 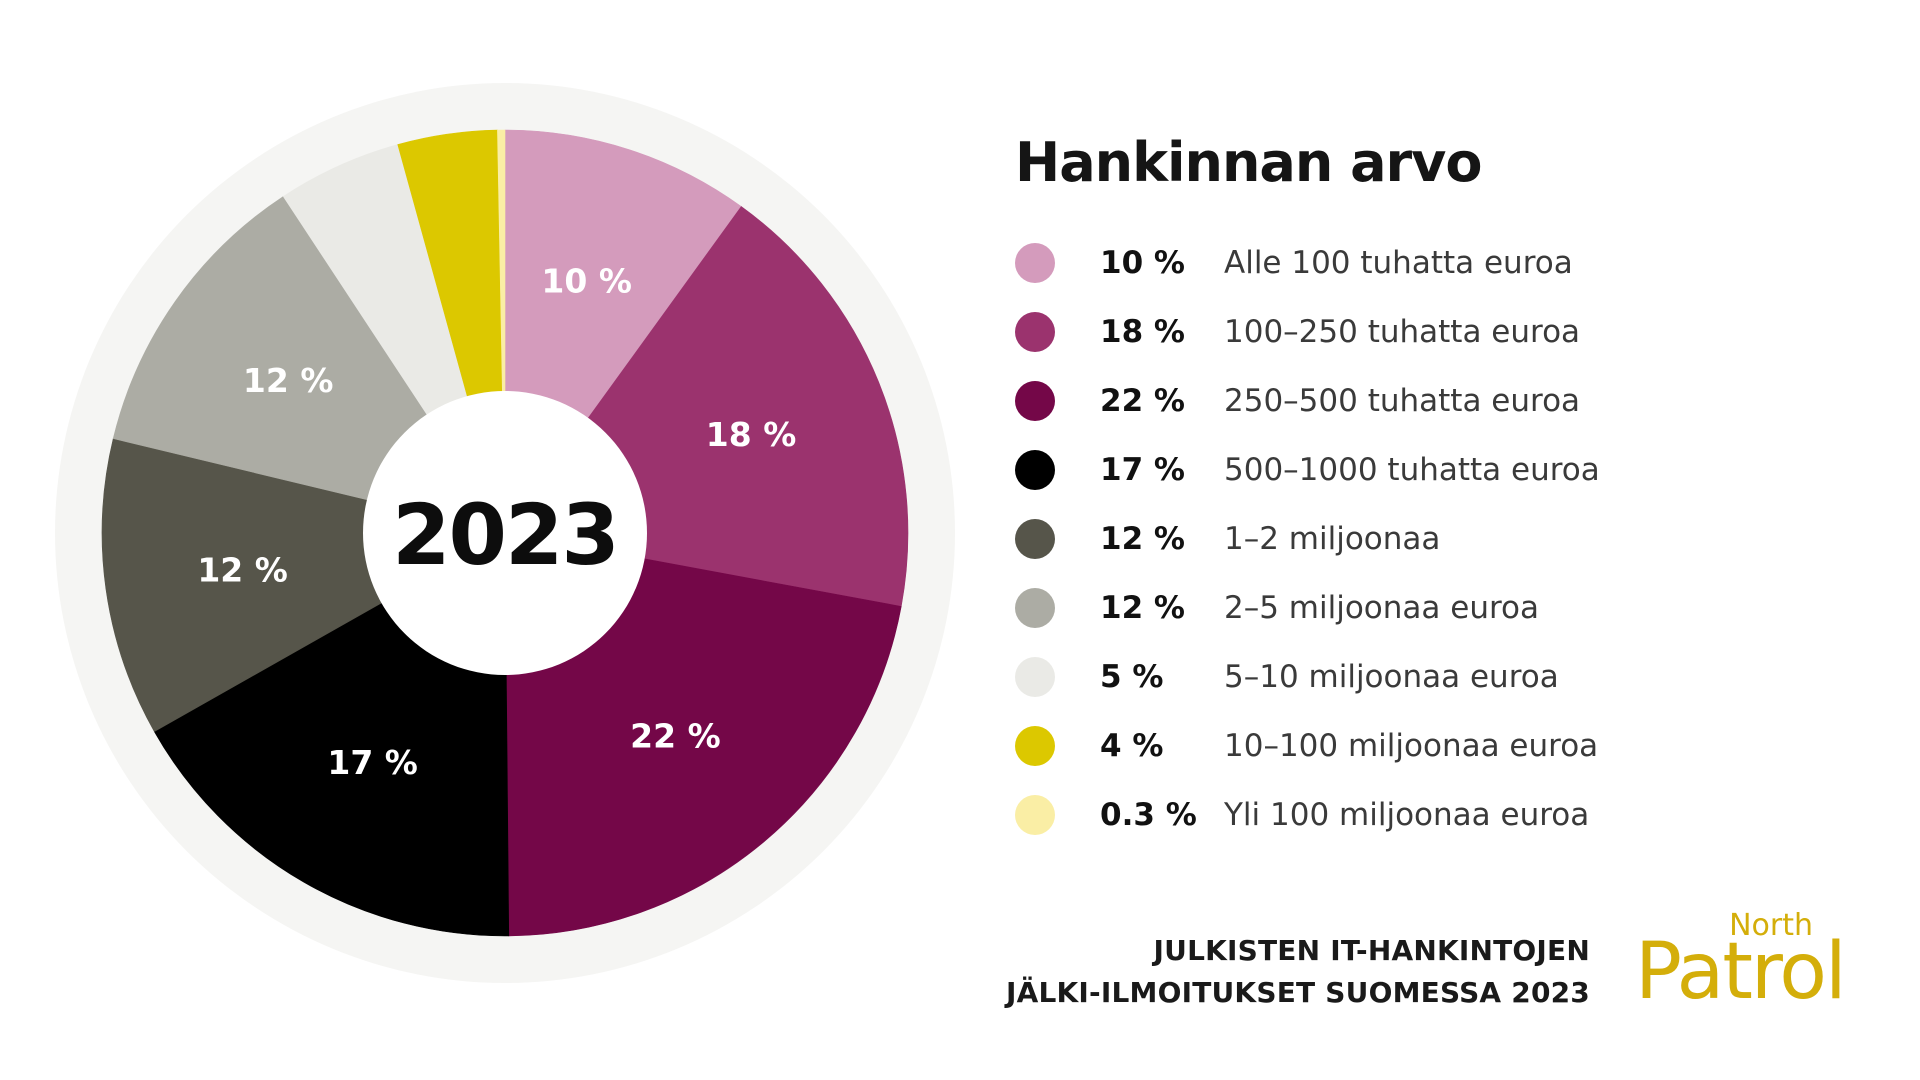 I want to click on slice-data-label-1: 18 %, so click(x=751, y=434).